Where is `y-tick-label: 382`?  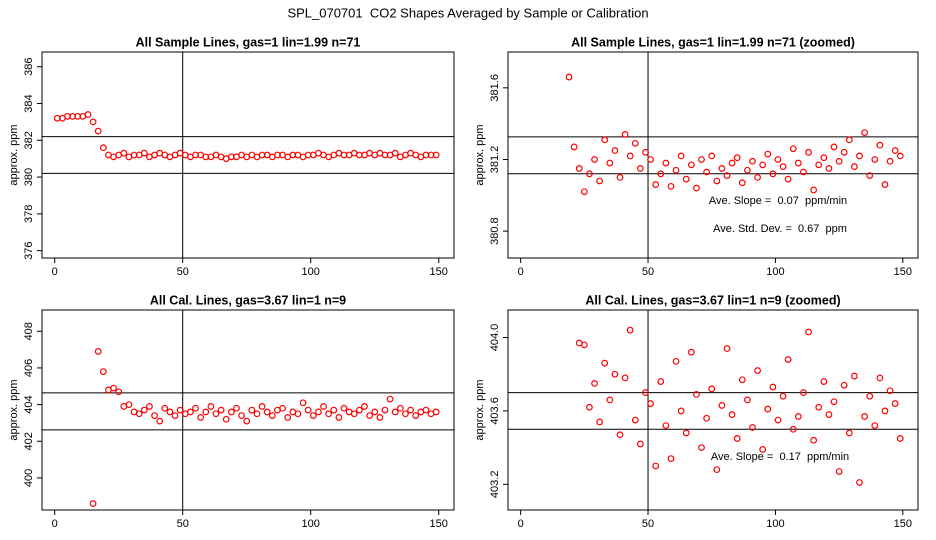
y-tick-label: 382 is located at coordinates (29, 140).